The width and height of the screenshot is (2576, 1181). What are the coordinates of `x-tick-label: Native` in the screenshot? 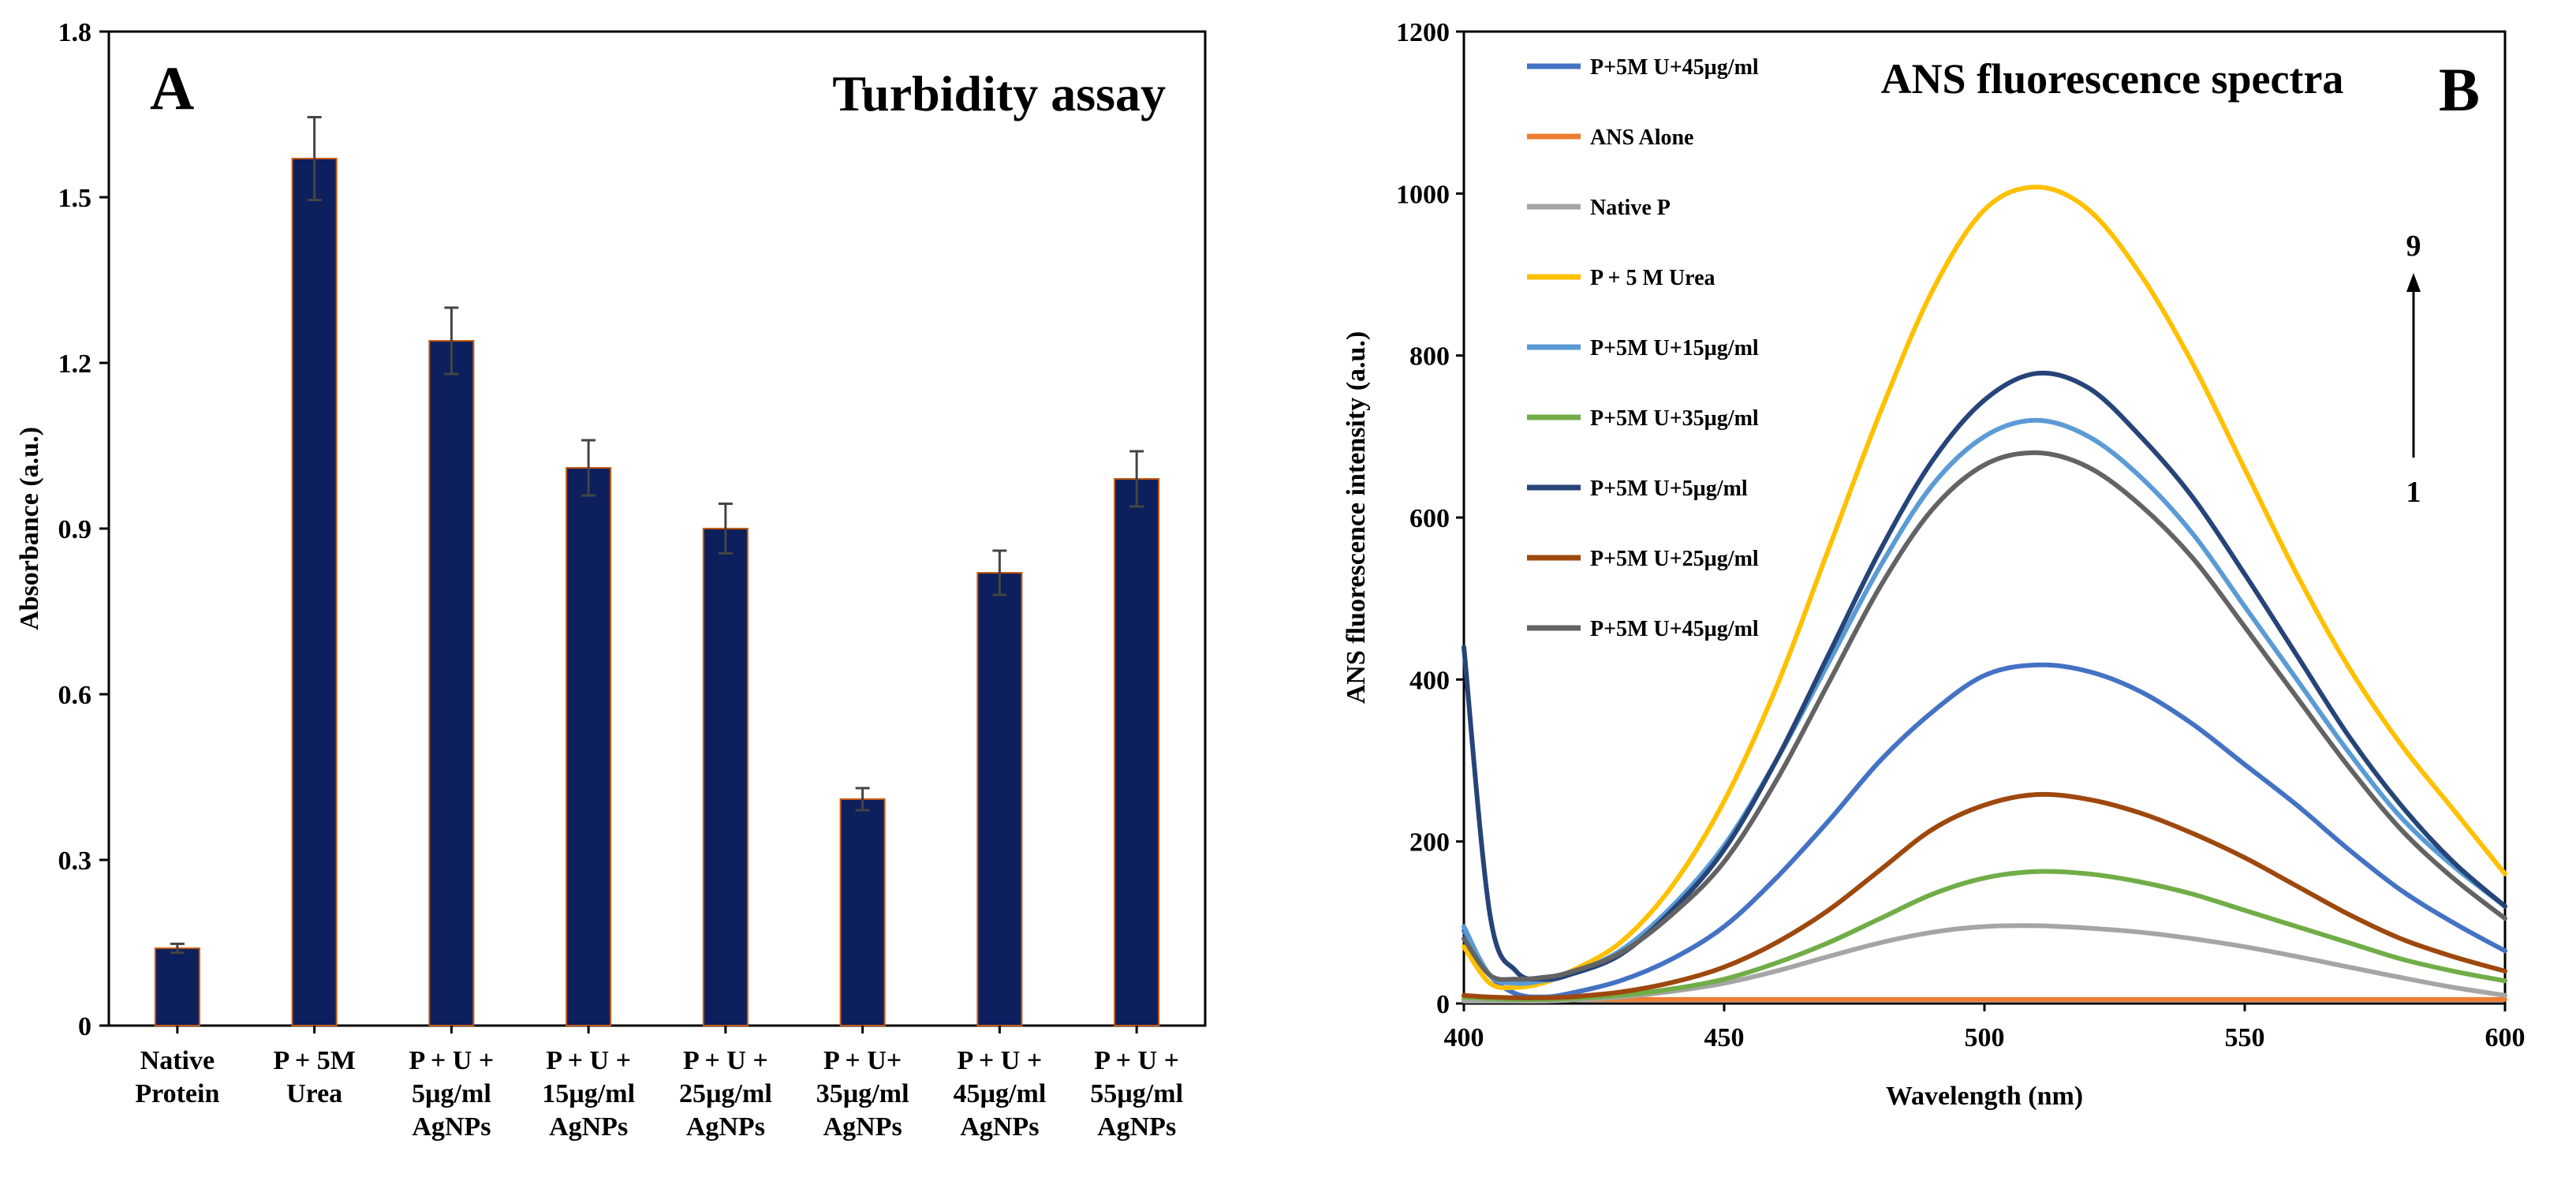 It's located at (177, 1060).